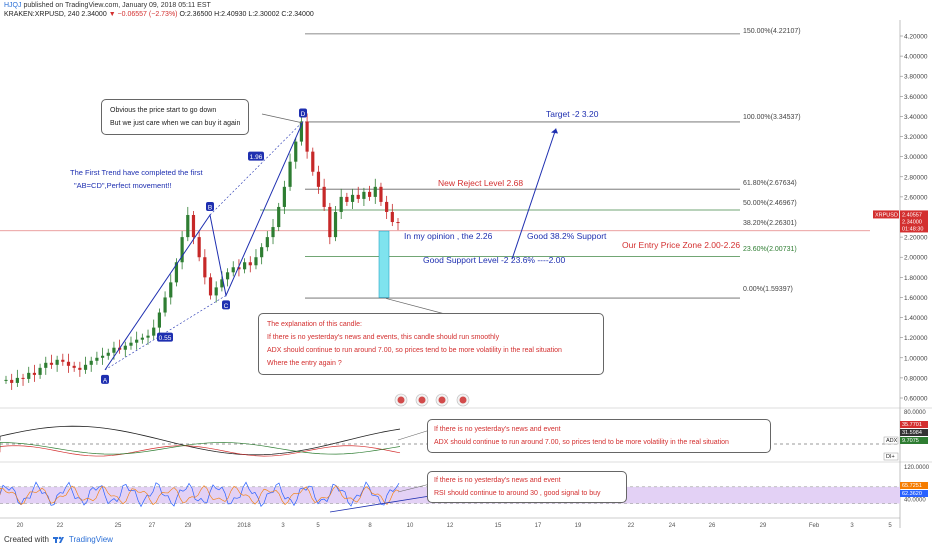  What do you see at coordinates (534, 194) in the screenshot?
I see `target-arrow` at bounding box center [534, 194].